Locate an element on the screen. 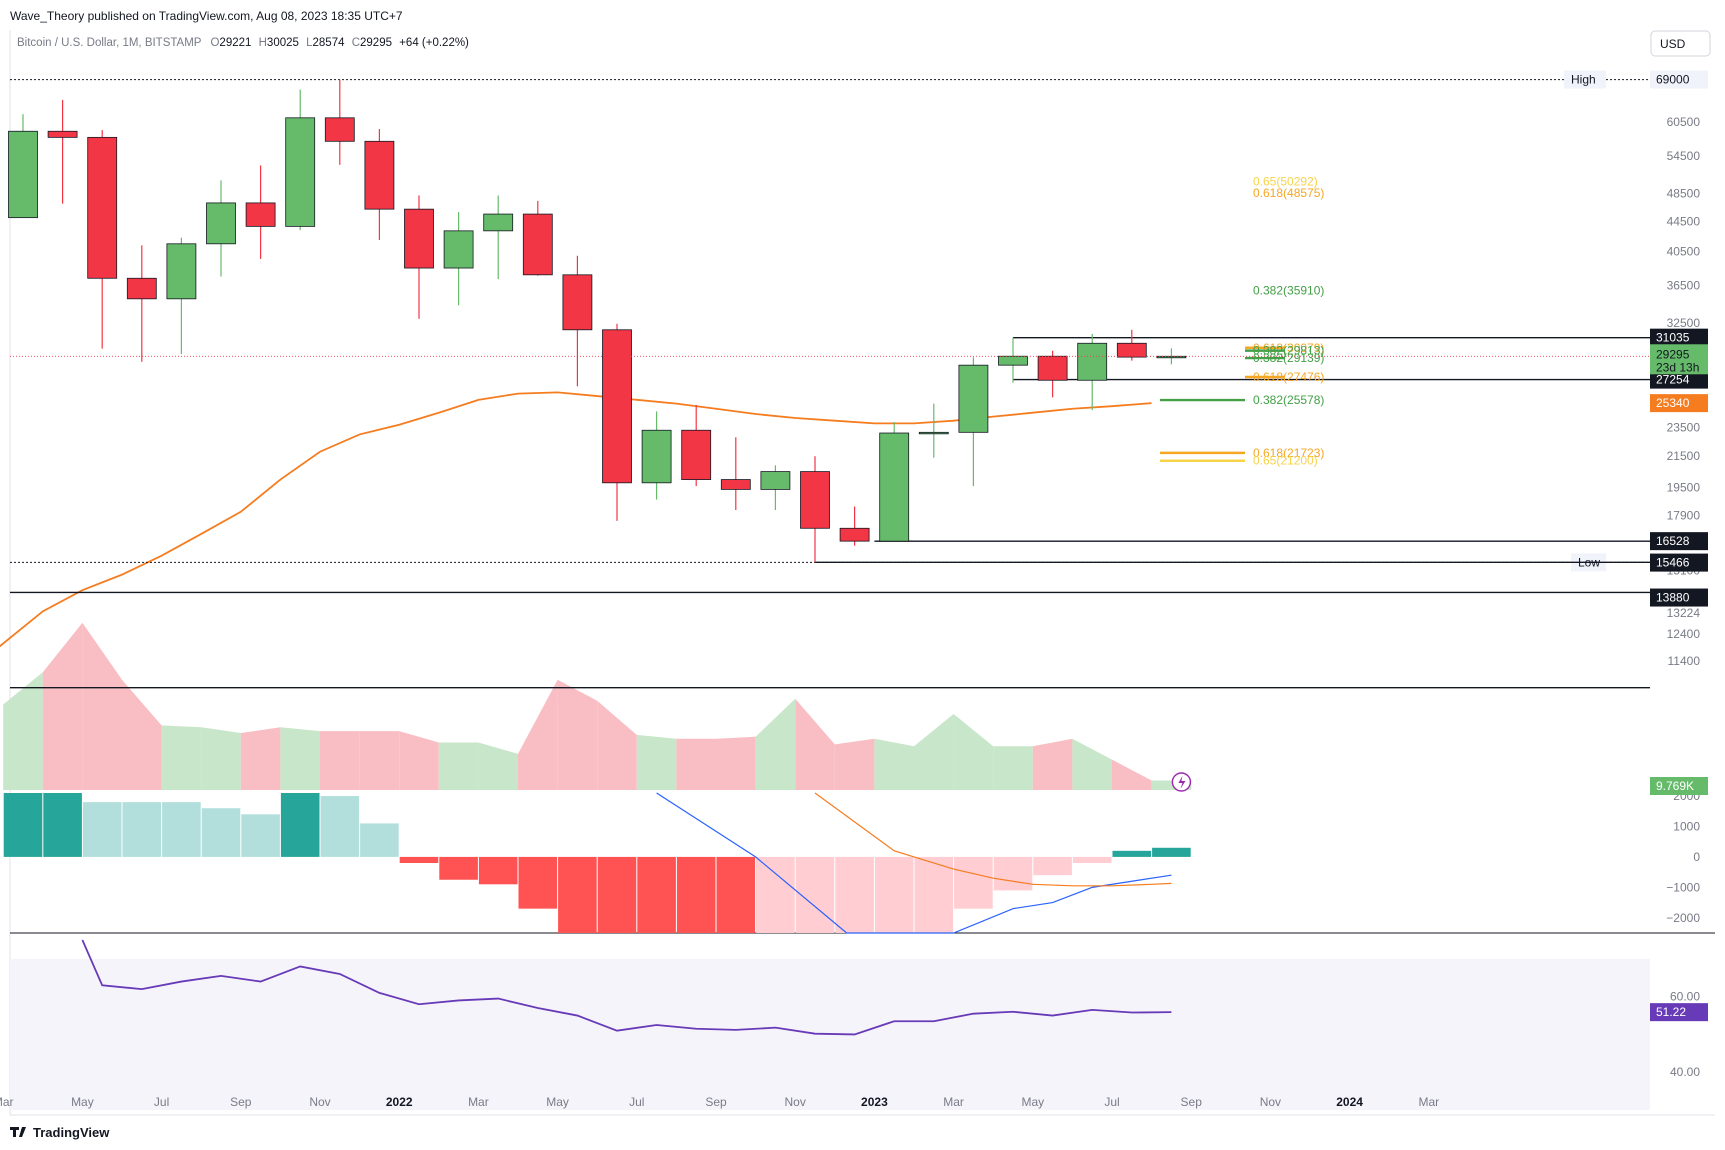 The height and width of the screenshot is (1150, 1725). macd-panel is located at coordinates (597, 863).